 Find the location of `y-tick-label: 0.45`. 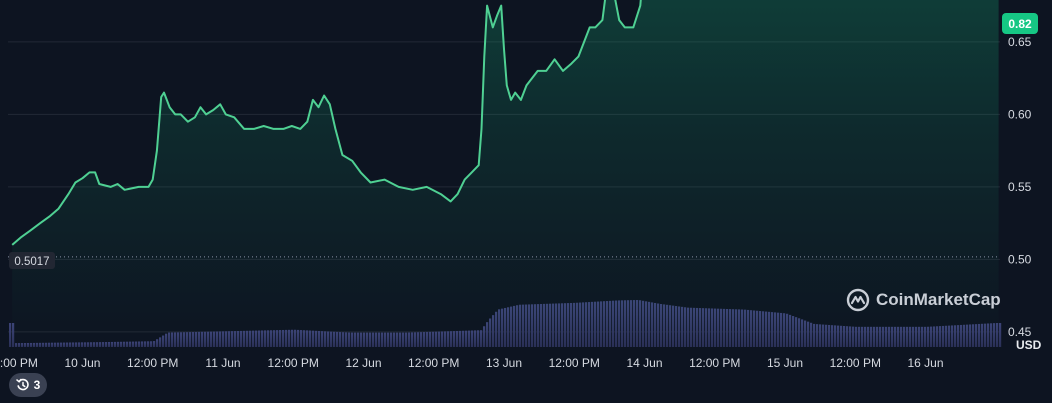

y-tick-label: 0.45 is located at coordinates (1020, 332).